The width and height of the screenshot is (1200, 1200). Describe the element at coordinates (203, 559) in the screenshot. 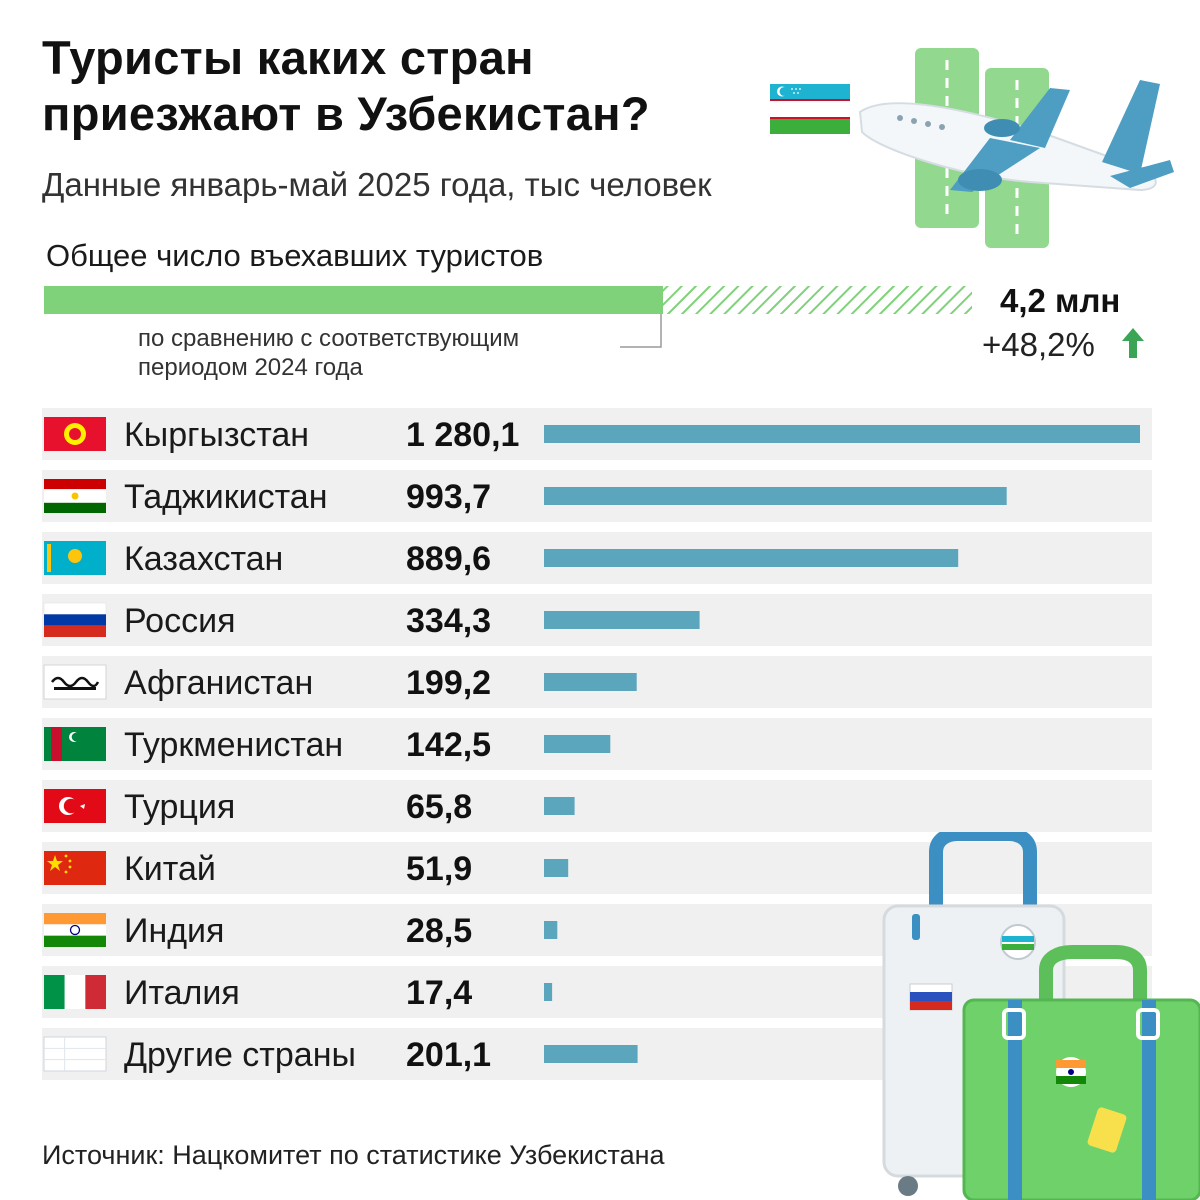

I see `category-label: Казахстан` at that location.